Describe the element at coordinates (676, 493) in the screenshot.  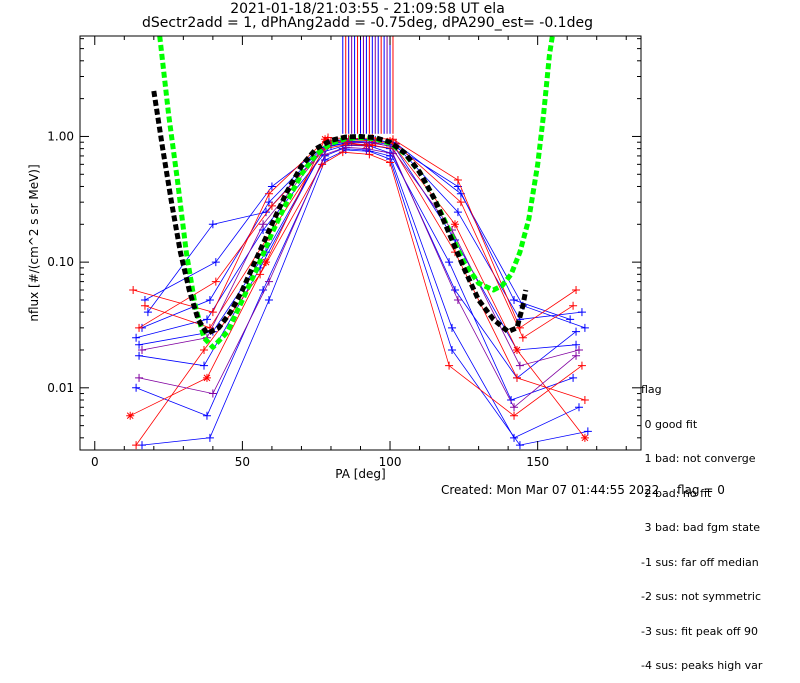
I see `legend-item: 2 bad: no fit` at that location.